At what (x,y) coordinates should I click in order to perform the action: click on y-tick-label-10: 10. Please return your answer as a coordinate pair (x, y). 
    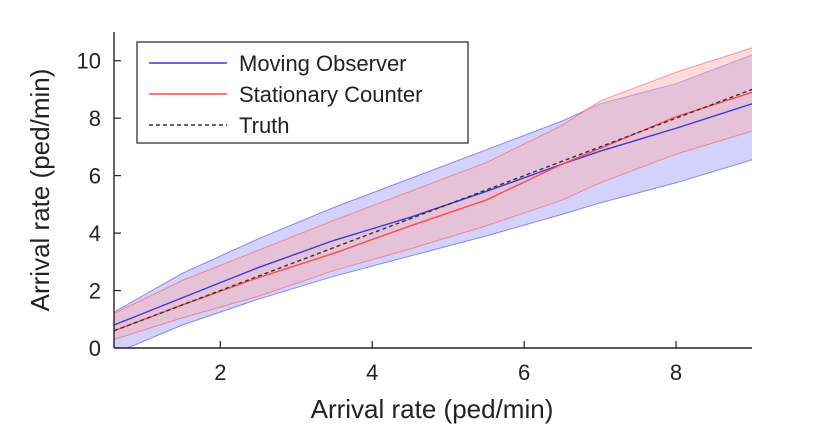
    Looking at the image, I should click on (89, 61).